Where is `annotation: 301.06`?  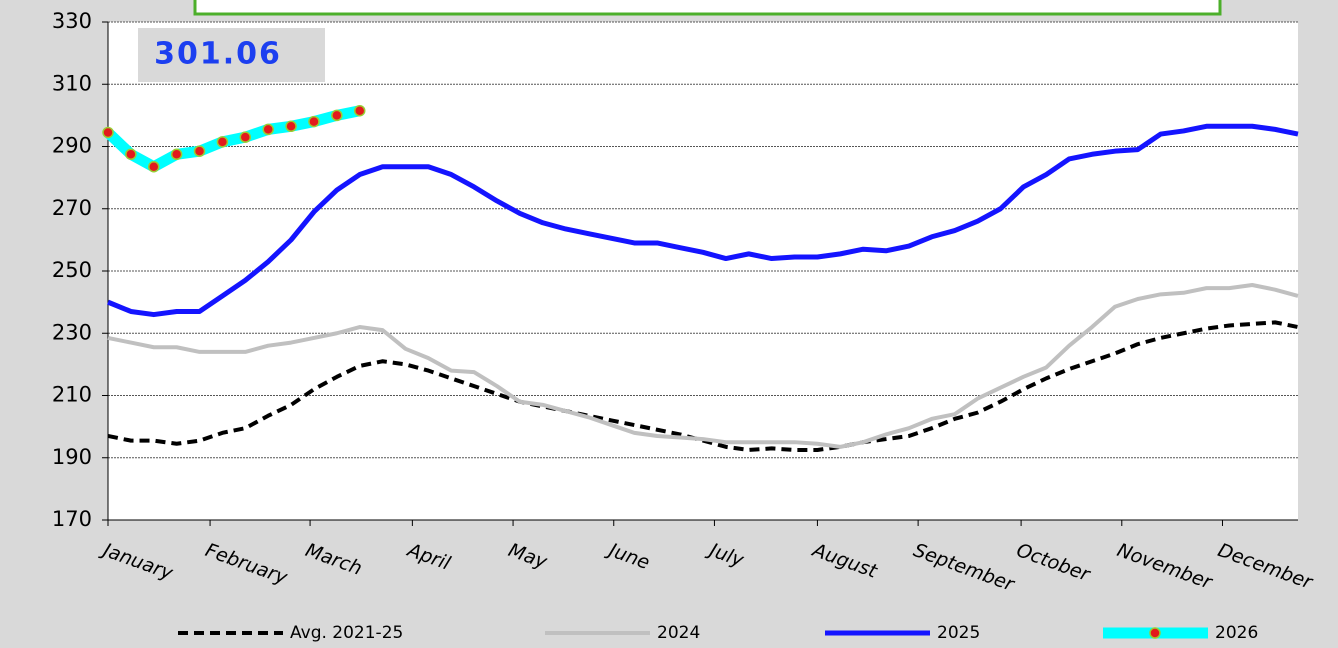
annotation: 301.06 is located at coordinates (218, 54).